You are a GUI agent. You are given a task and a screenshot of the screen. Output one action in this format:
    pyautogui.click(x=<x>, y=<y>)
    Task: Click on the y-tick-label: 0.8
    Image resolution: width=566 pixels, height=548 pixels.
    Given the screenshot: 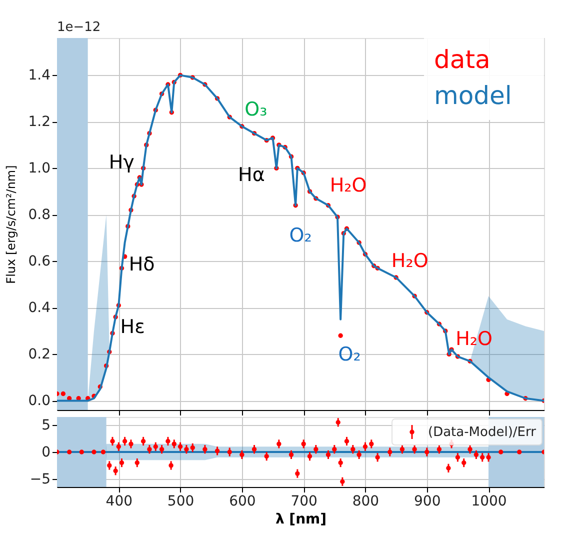 What is the action you would take?
    pyautogui.click(x=39, y=215)
    